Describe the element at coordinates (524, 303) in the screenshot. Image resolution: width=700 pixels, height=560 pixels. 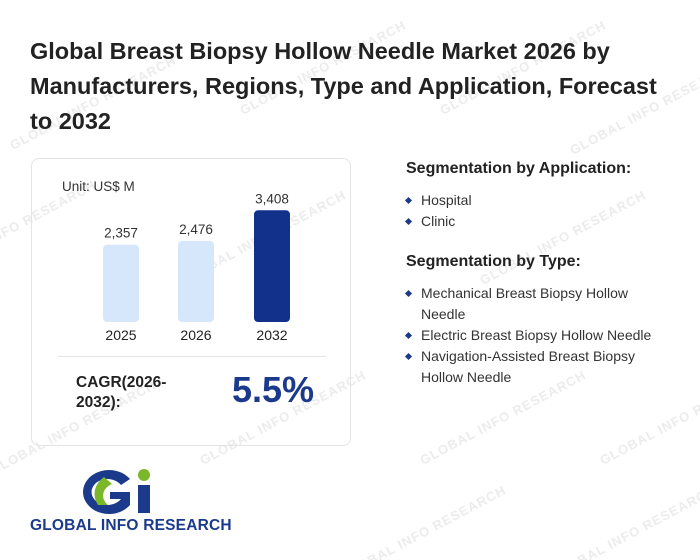
I see `list-item-label: Mechanical Breast Biopsy Hollow Needle` at that location.